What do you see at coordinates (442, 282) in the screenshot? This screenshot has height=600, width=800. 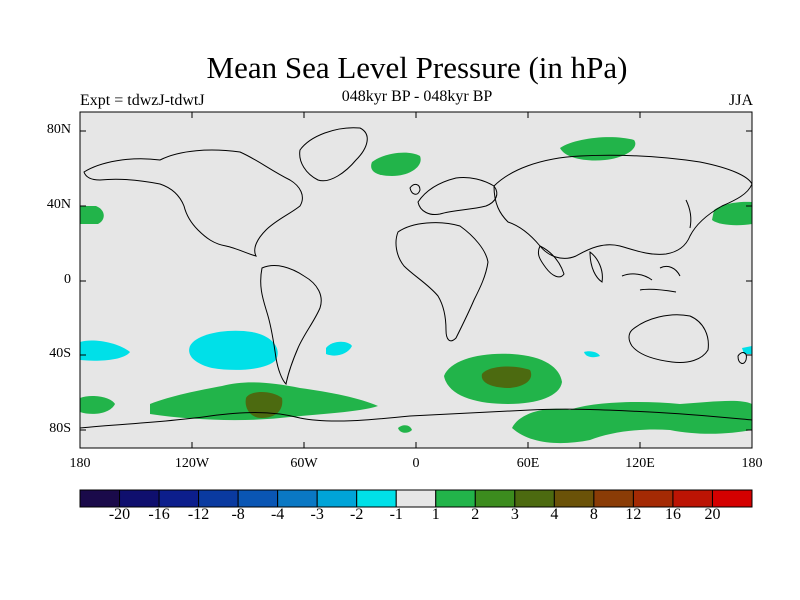 I see `coastline-africa` at bounding box center [442, 282].